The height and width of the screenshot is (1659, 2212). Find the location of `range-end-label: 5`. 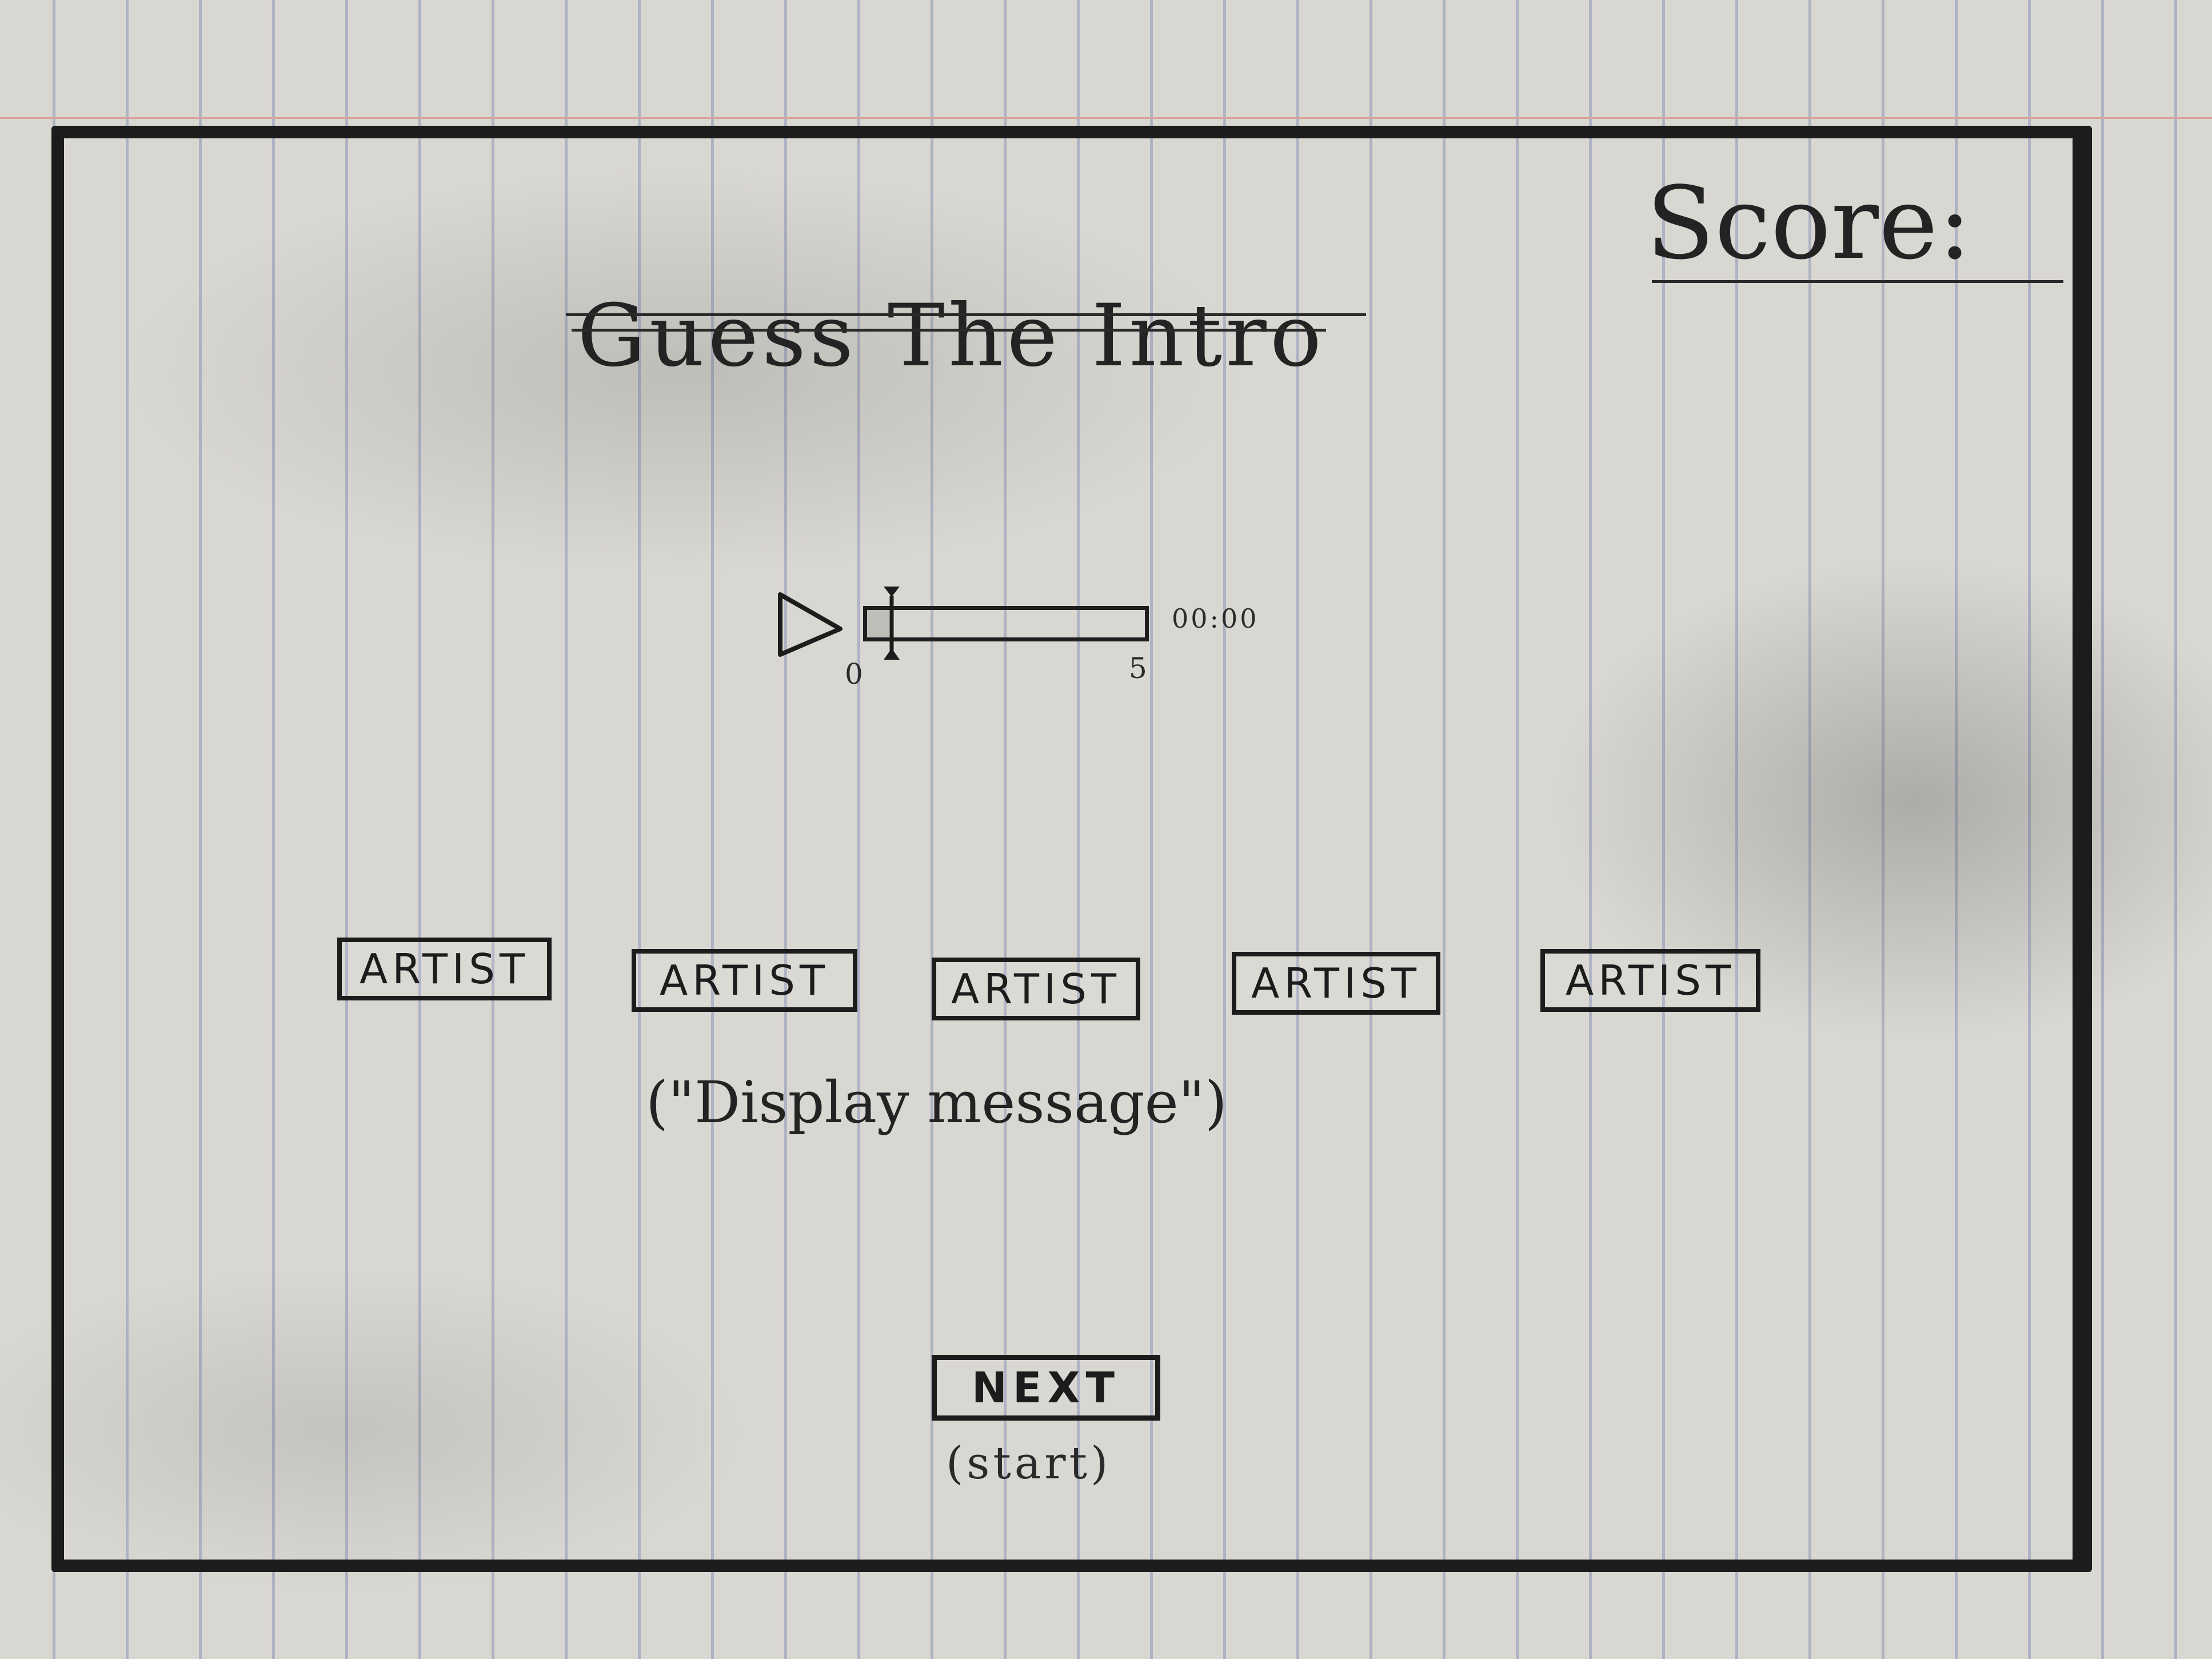

range-end-label: 5 is located at coordinates (1138, 668).